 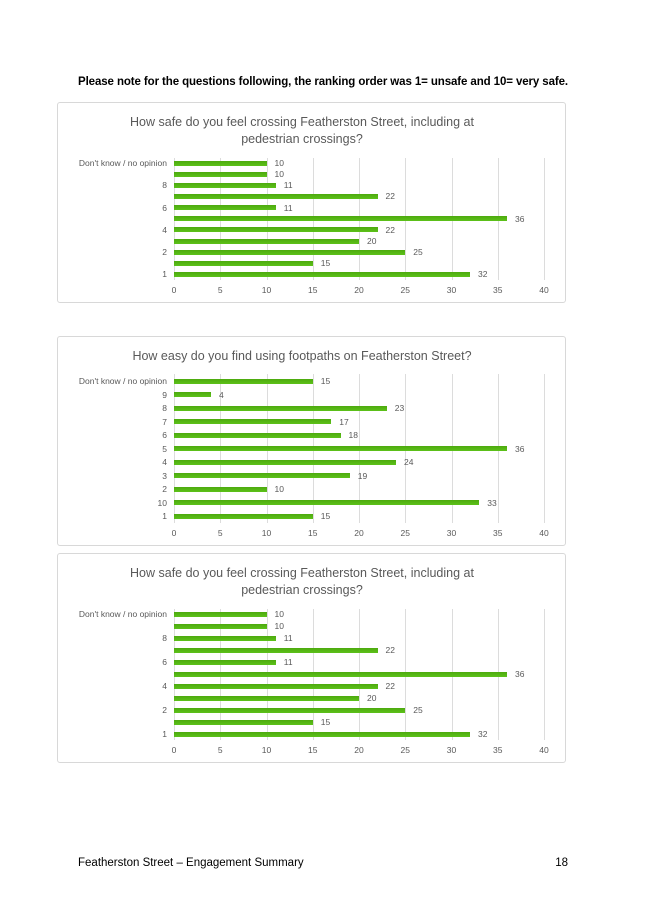 I want to click on data-label: 15, so click(x=325, y=722).